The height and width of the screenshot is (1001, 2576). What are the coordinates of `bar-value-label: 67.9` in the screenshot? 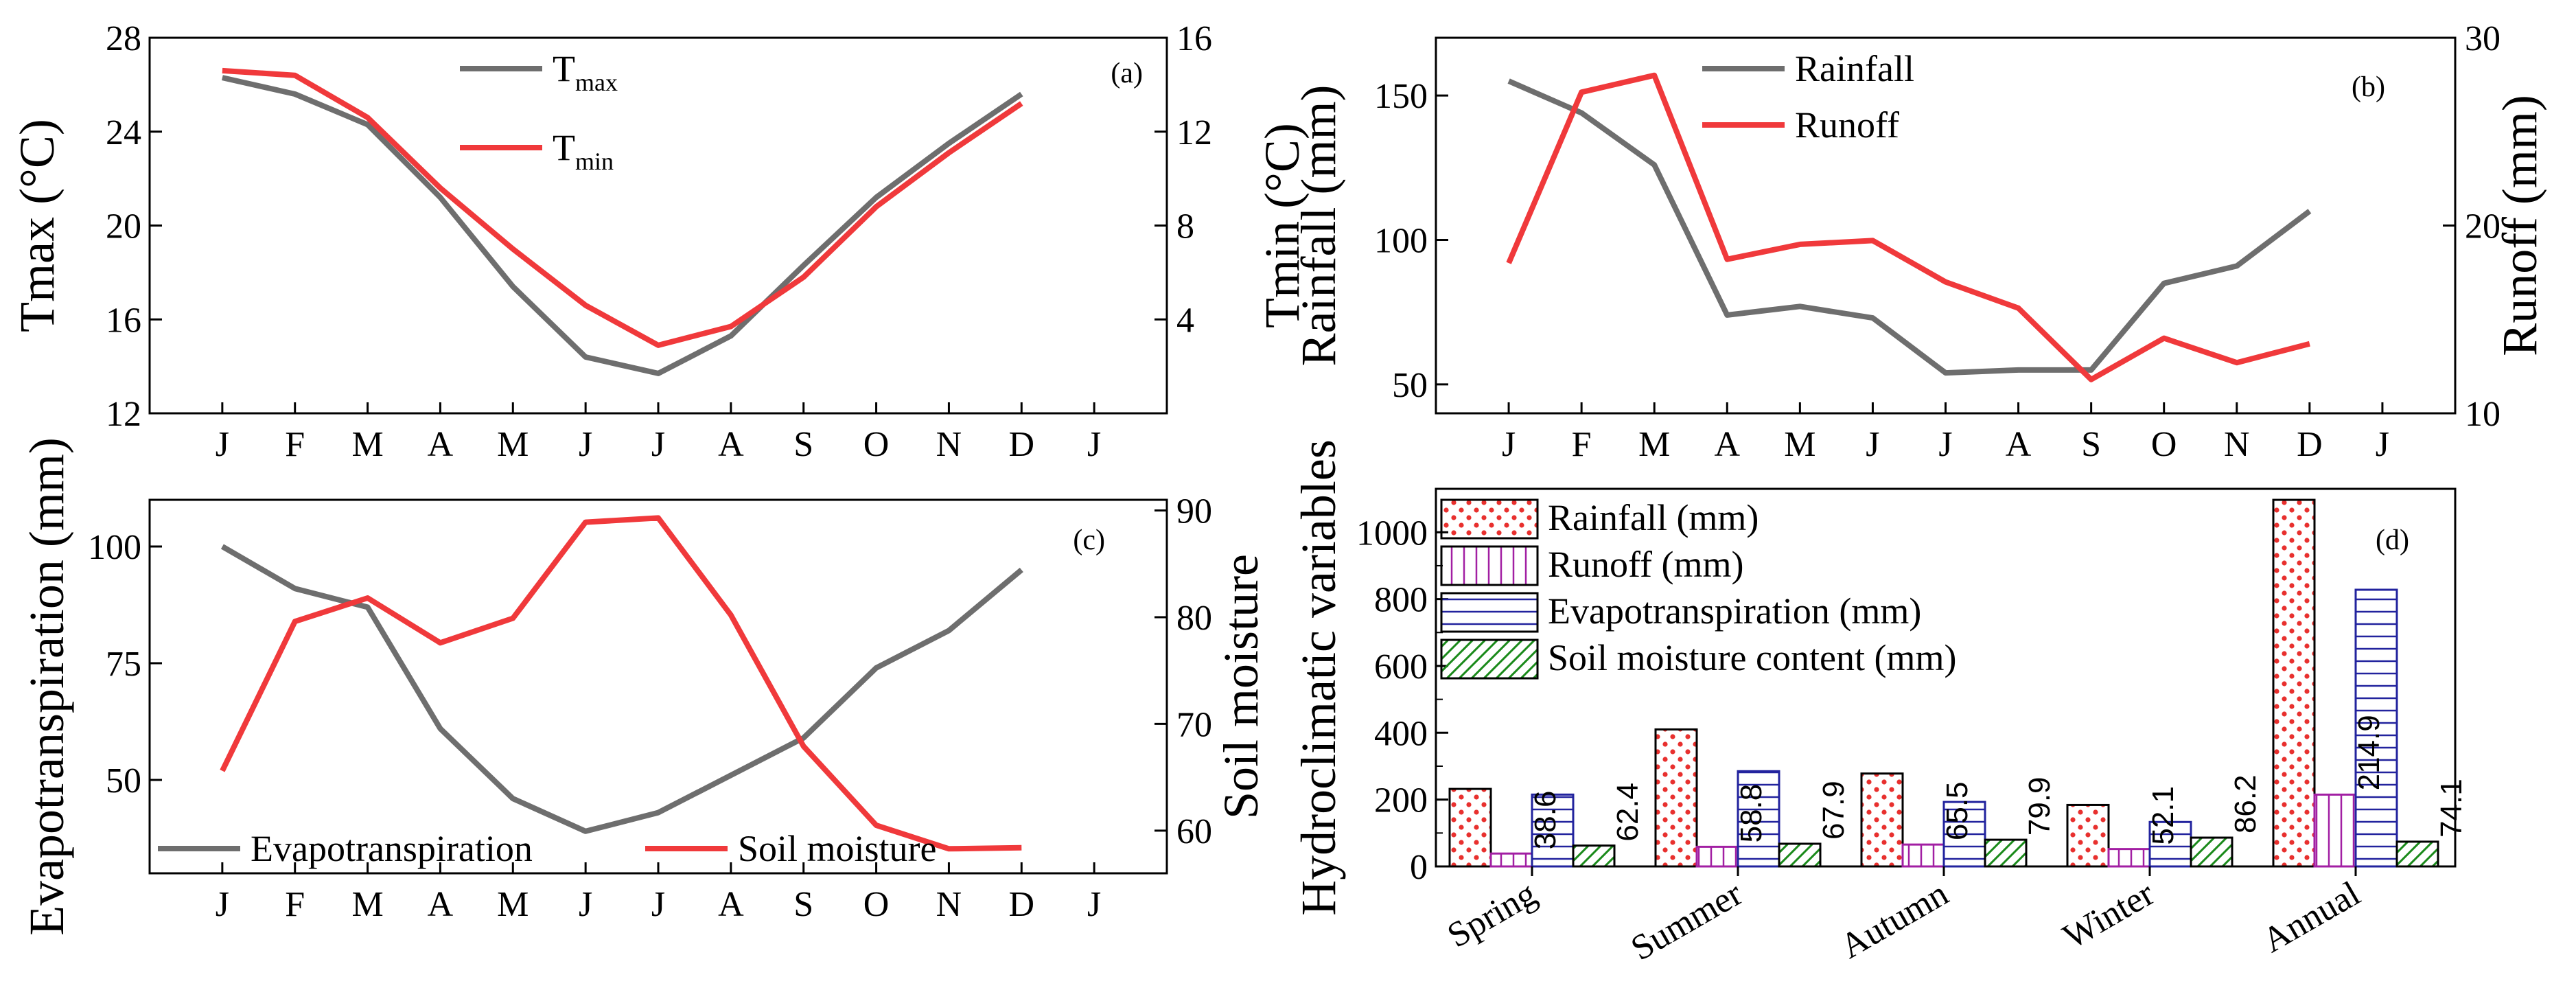 It's located at (1833, 810).